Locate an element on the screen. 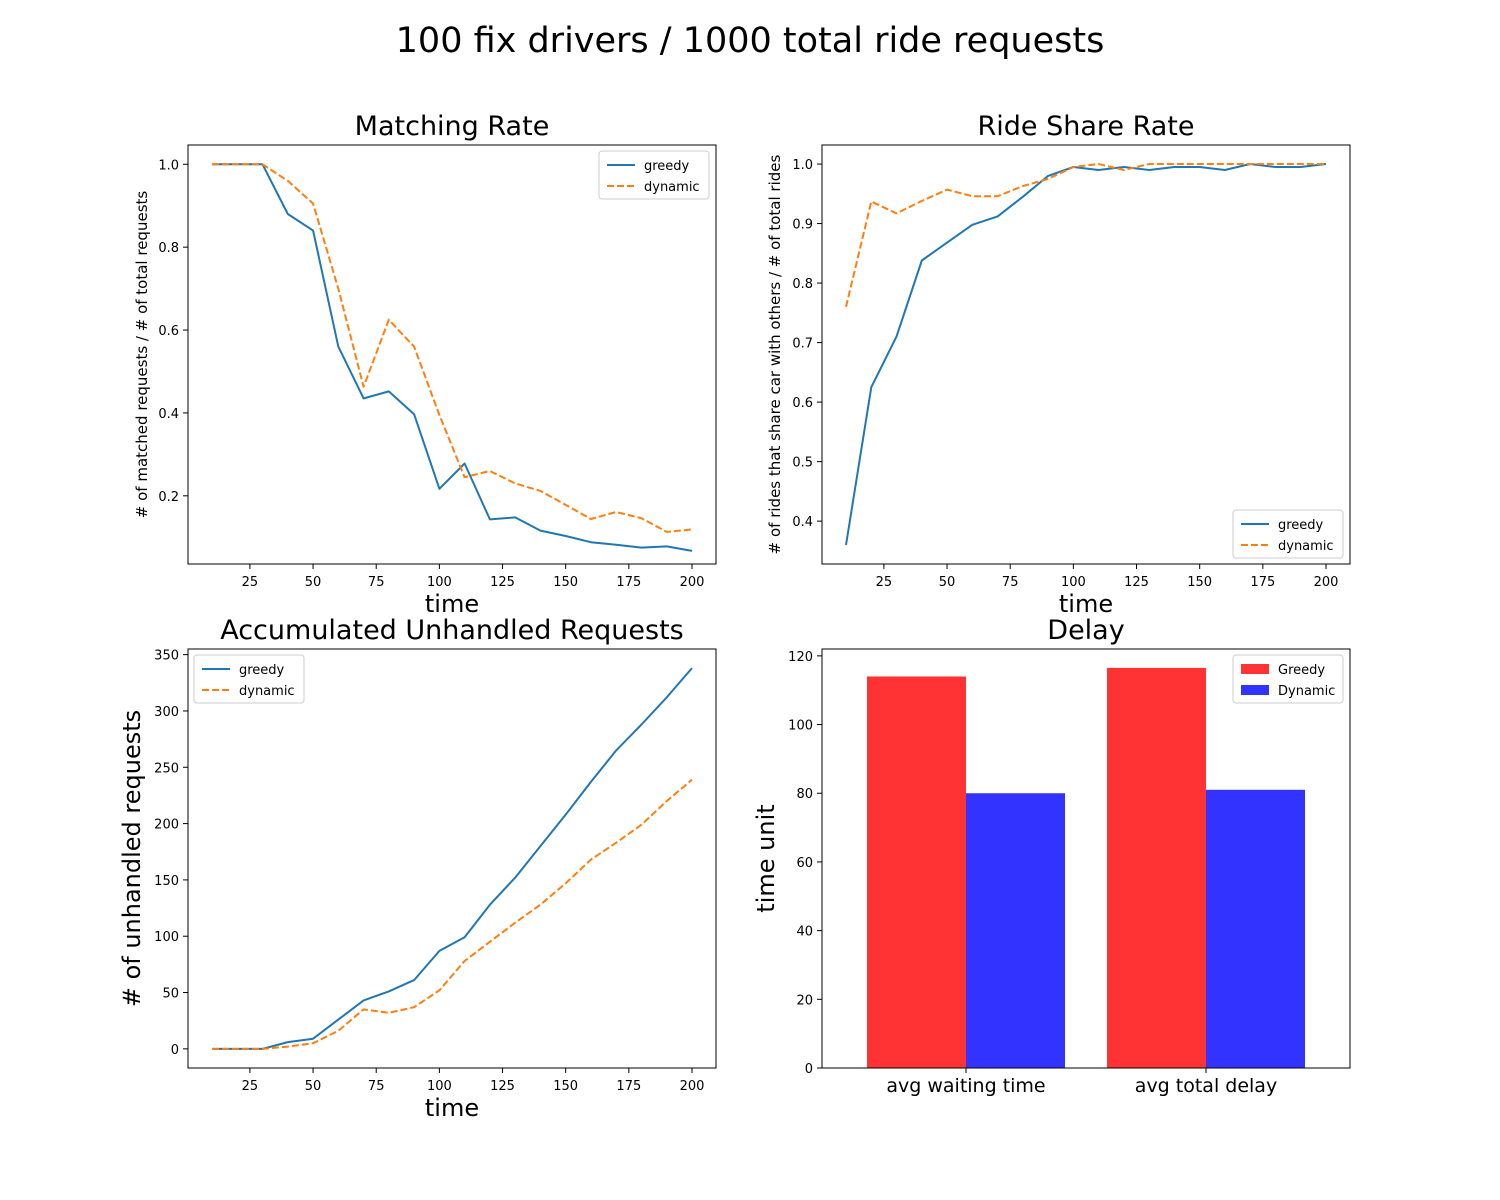  y-tick-label: 120 is located at coordinates (800, 657).